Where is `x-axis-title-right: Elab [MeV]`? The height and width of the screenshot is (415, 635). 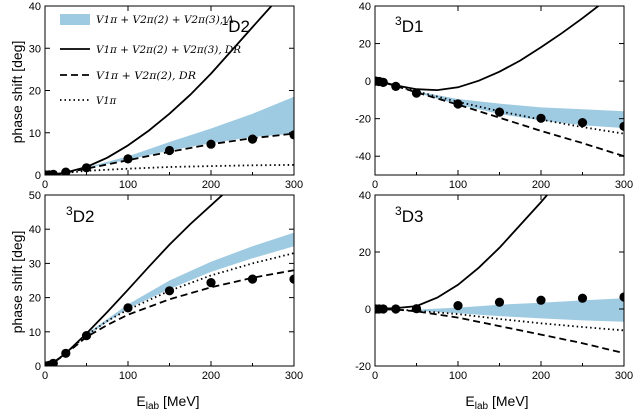
x-axis-title-right: Elab [MeV] is located at coordinates (496, 402).